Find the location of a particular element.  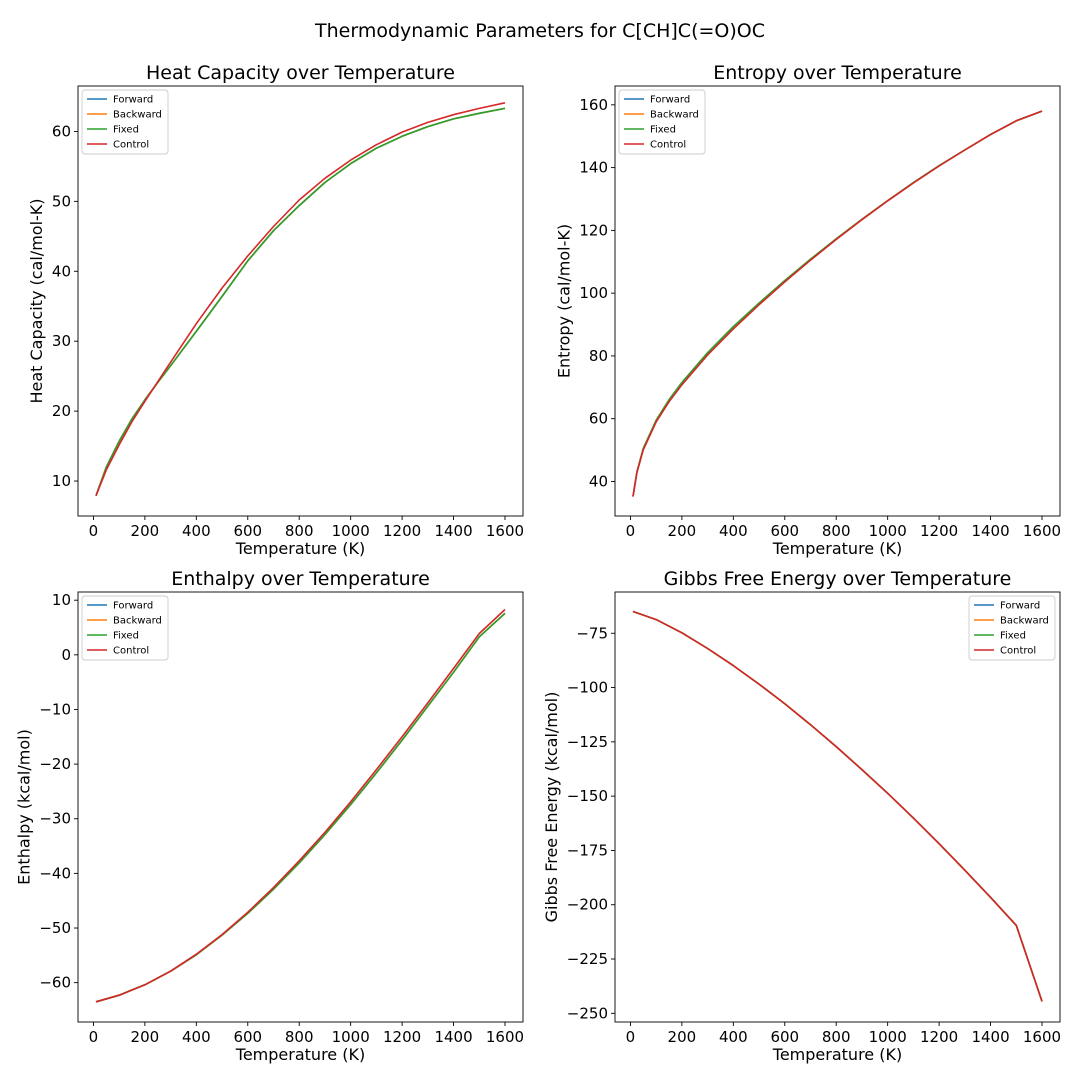

gibbs-free-energy-legend-label-forward: Forward is located at coordinates (1020, 606).